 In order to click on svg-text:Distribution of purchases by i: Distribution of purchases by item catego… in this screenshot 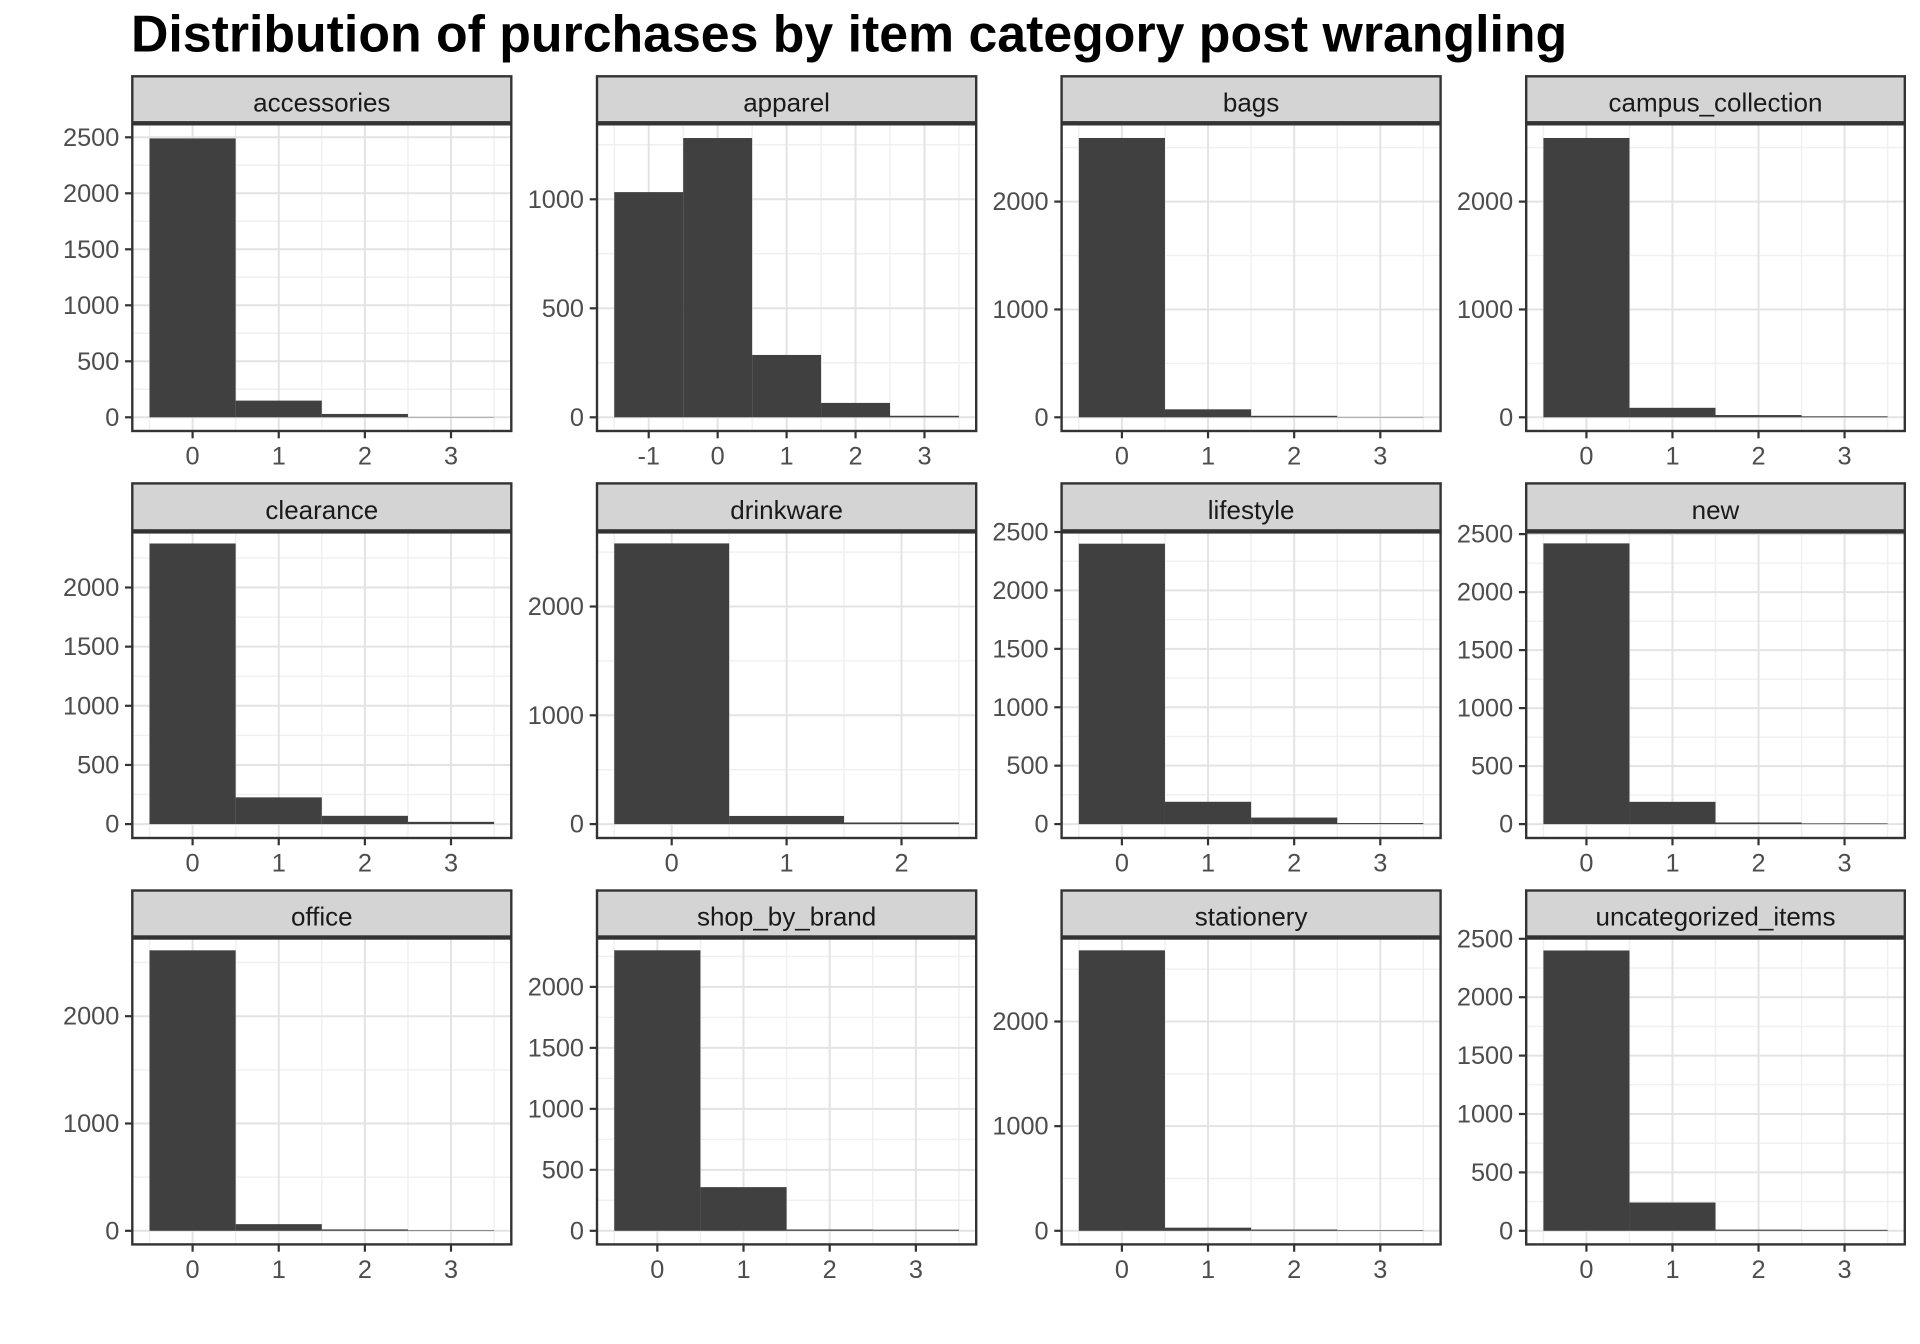, I will do `click(849, 34)`.